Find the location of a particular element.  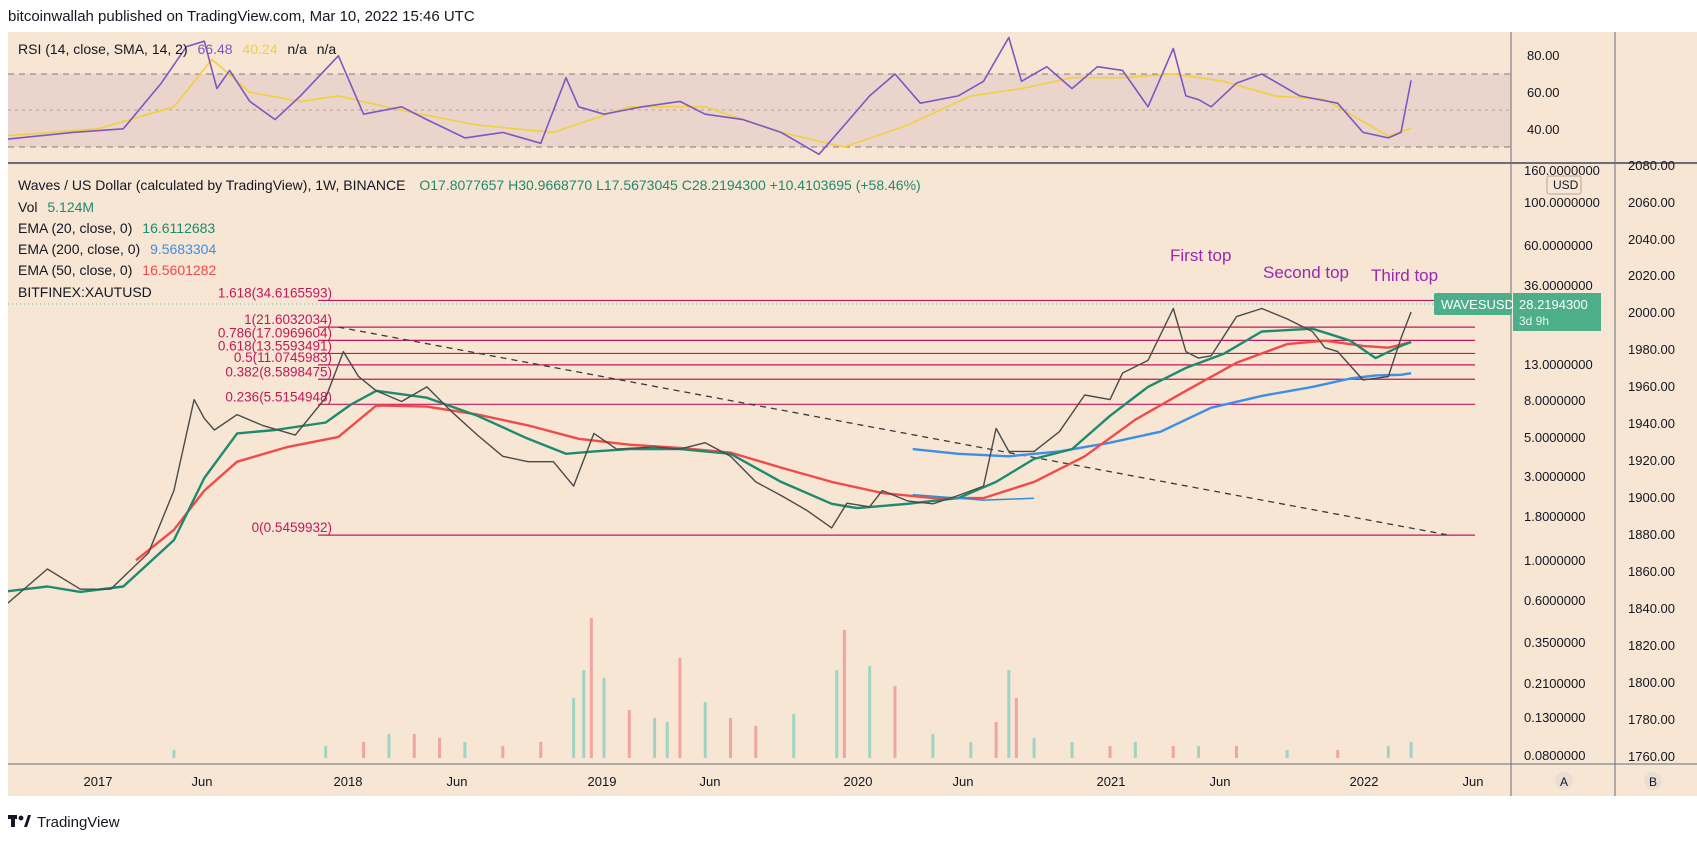

svg-text: Vol 5.124M is located at coordinates (56, 207).